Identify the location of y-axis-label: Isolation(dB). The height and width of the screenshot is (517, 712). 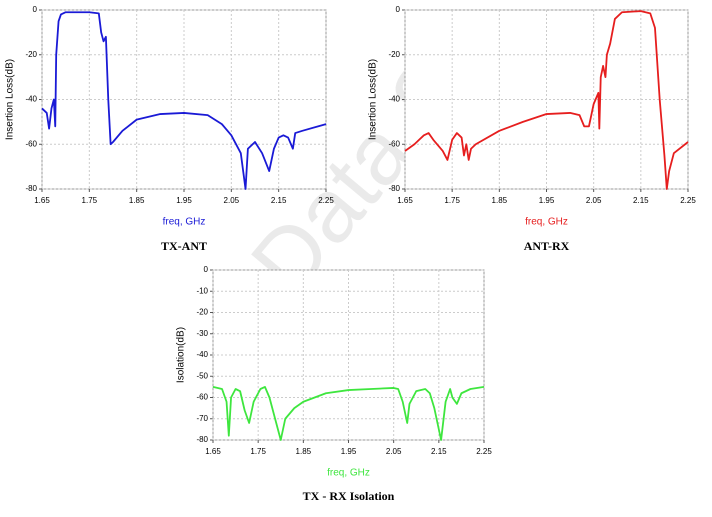
(181, 355).